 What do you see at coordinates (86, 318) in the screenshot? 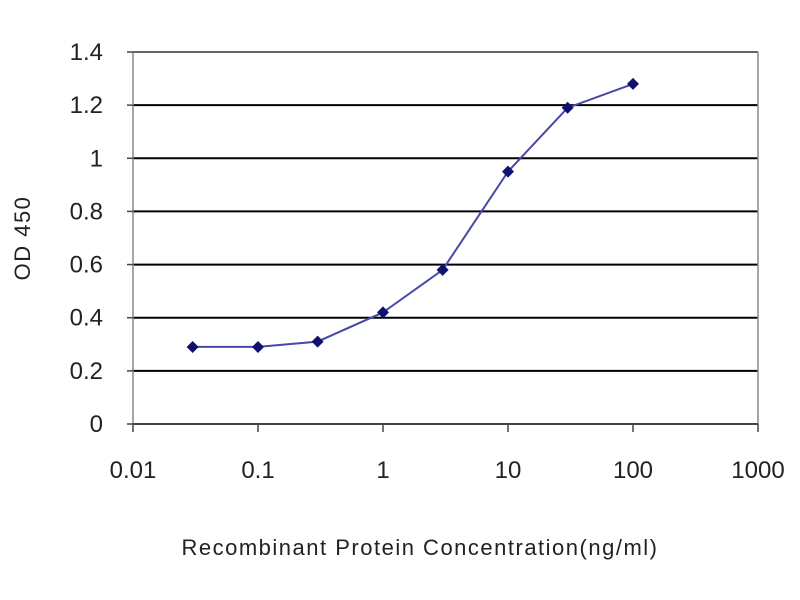
I see `y-tick-label: 0.4` at bounding box center [86, 318].